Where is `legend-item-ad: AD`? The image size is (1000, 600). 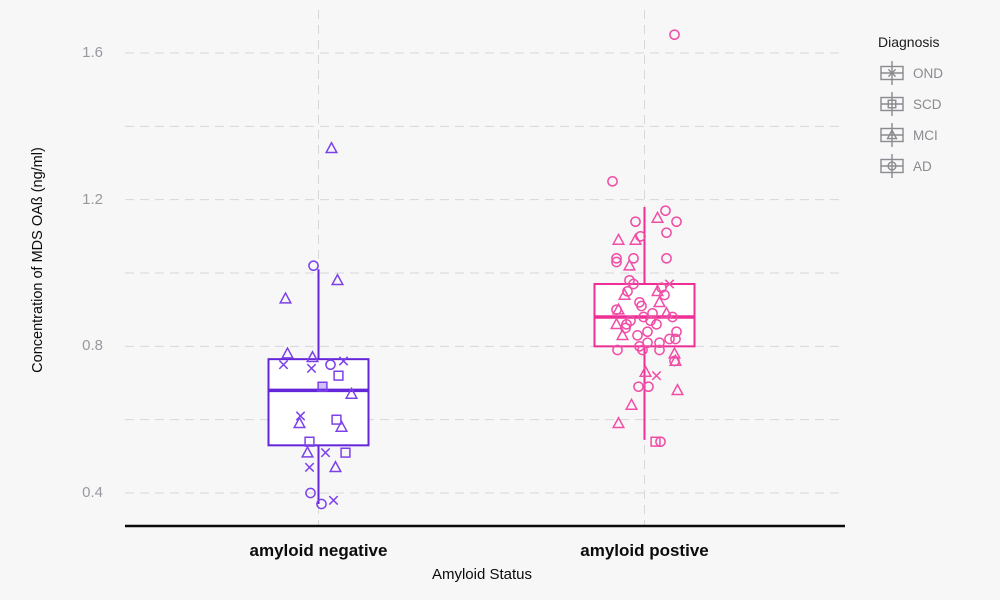 legend-item-ad: AD is located at coordinates (910, 166).